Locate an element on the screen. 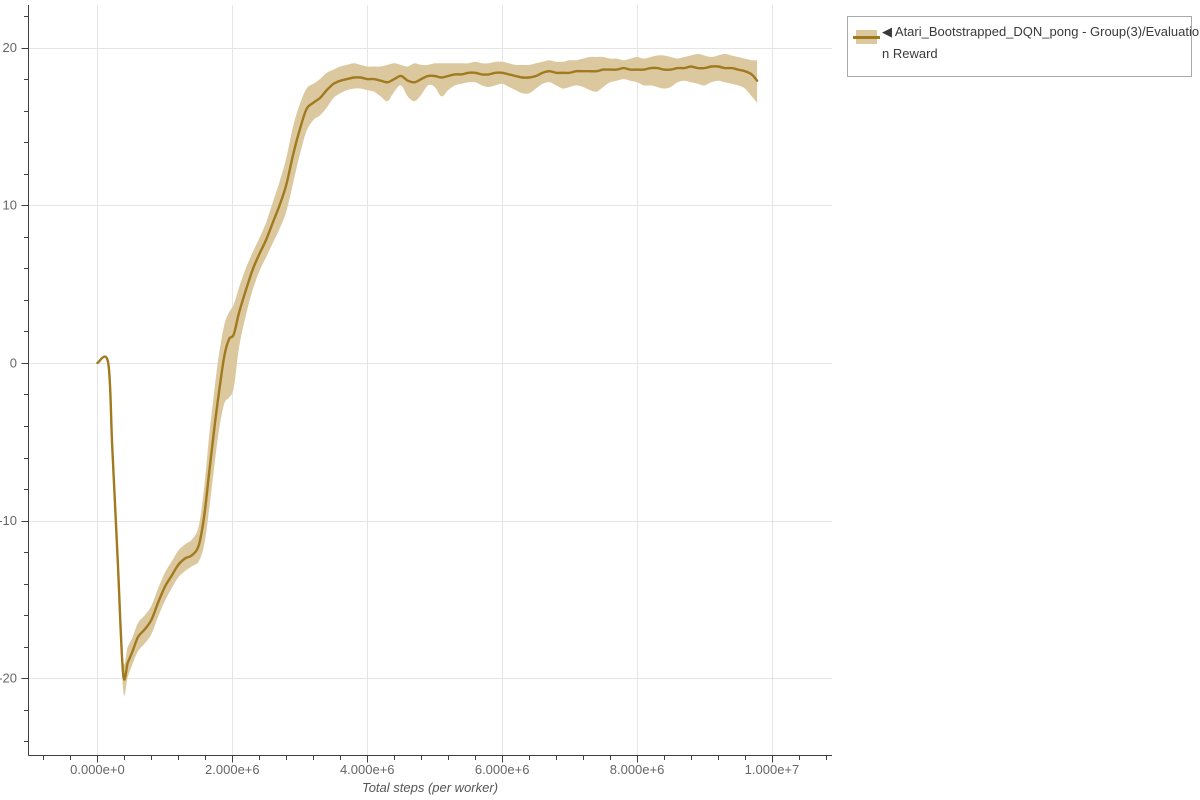  legend-label-line2: n Reward is located at coordinates (910, 53).